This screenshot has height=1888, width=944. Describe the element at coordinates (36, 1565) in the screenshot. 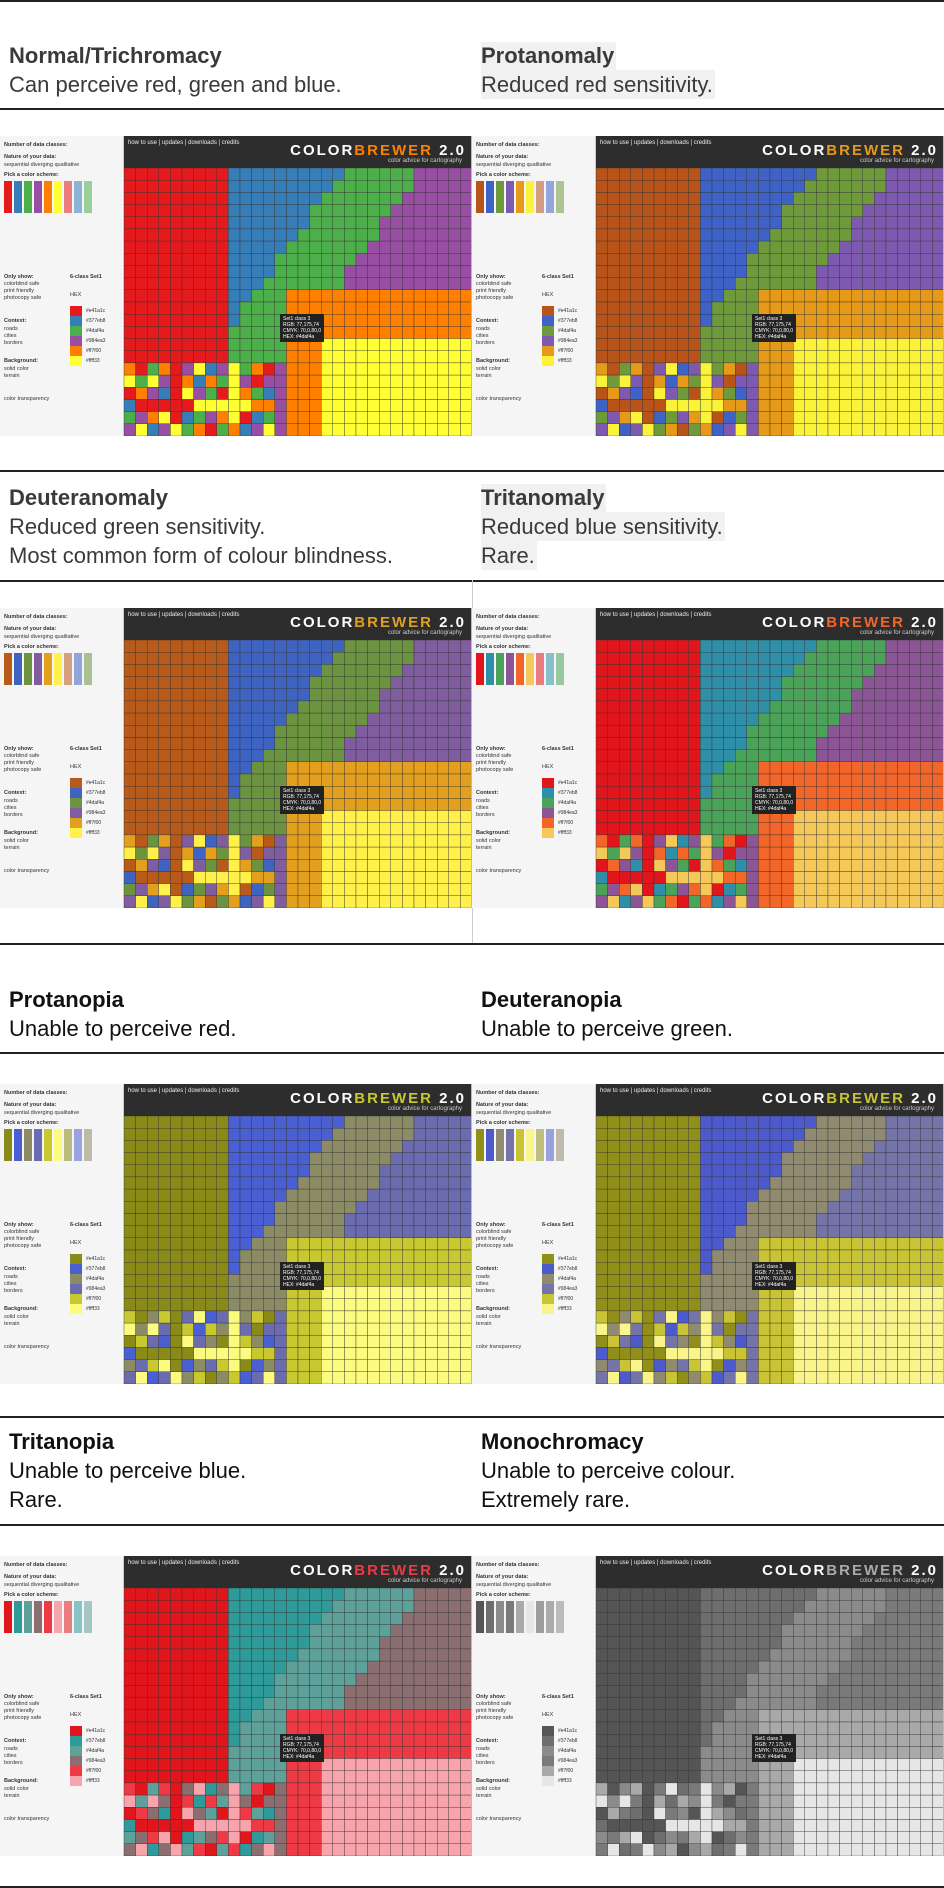

I see `num-classes-label: Number of data classes:` at that location.